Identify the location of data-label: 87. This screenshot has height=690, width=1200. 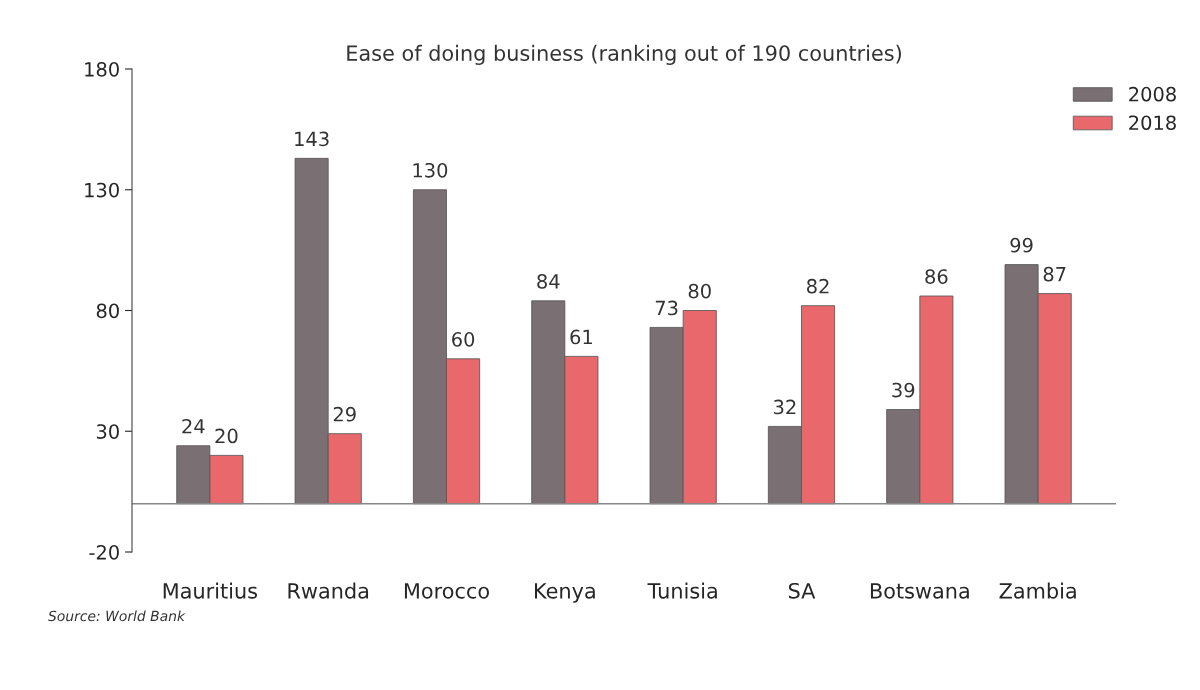
(1054, 274).